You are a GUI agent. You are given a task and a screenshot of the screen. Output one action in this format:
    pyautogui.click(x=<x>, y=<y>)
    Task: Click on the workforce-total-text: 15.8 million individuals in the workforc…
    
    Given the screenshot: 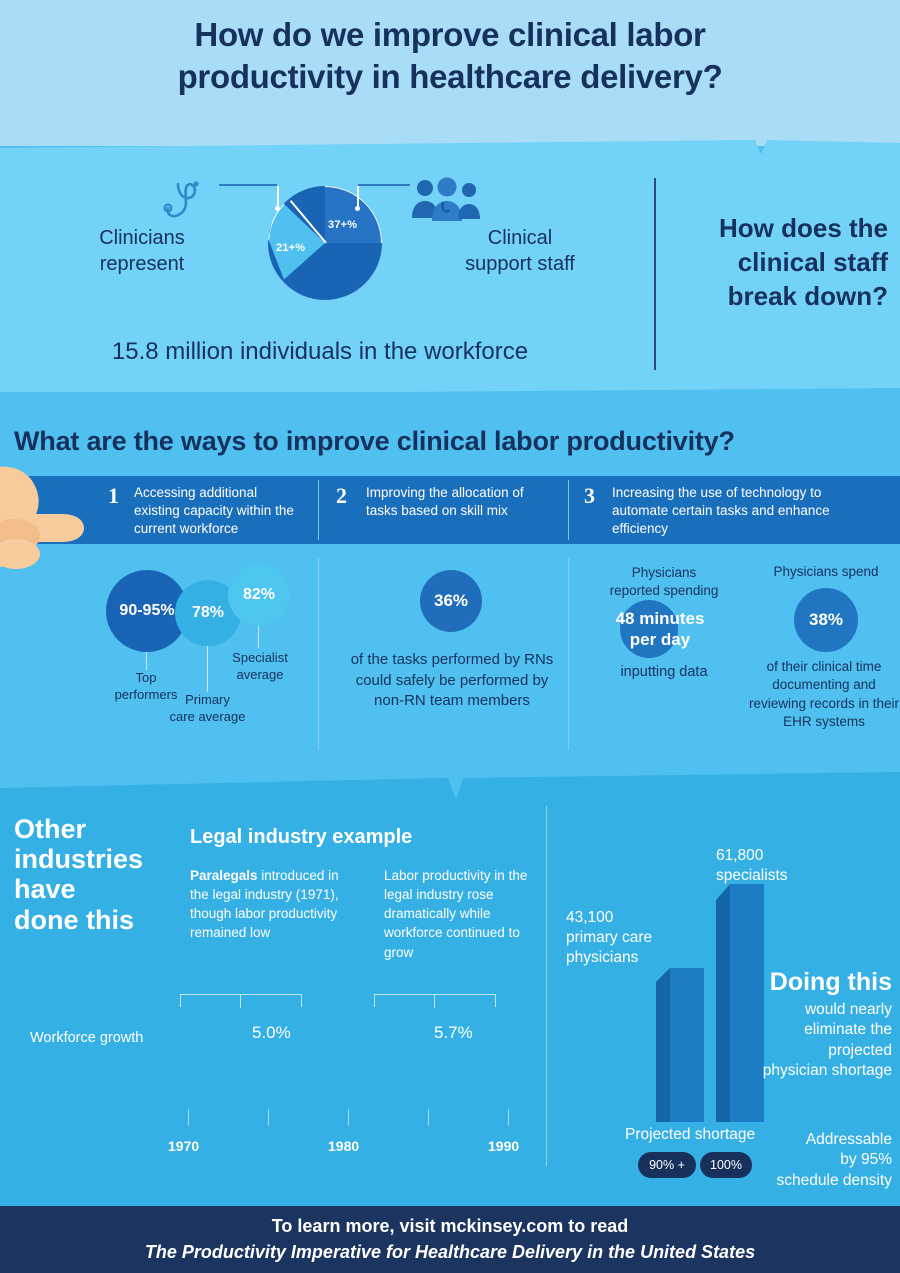 What is the action you would take?
    pyautogui.click(x=320, y=351)
    